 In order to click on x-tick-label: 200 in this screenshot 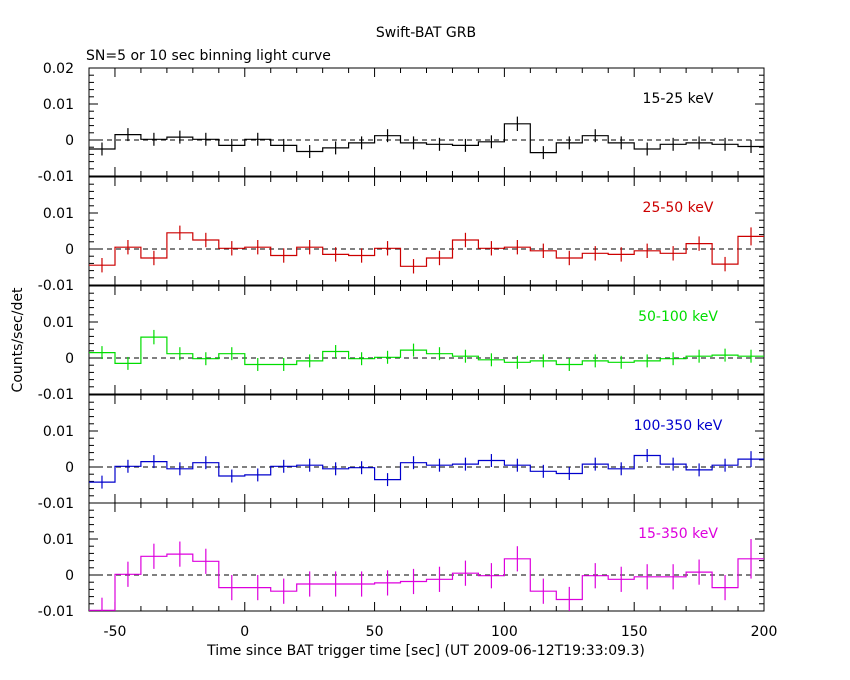, I will do `click(764, 632)`.